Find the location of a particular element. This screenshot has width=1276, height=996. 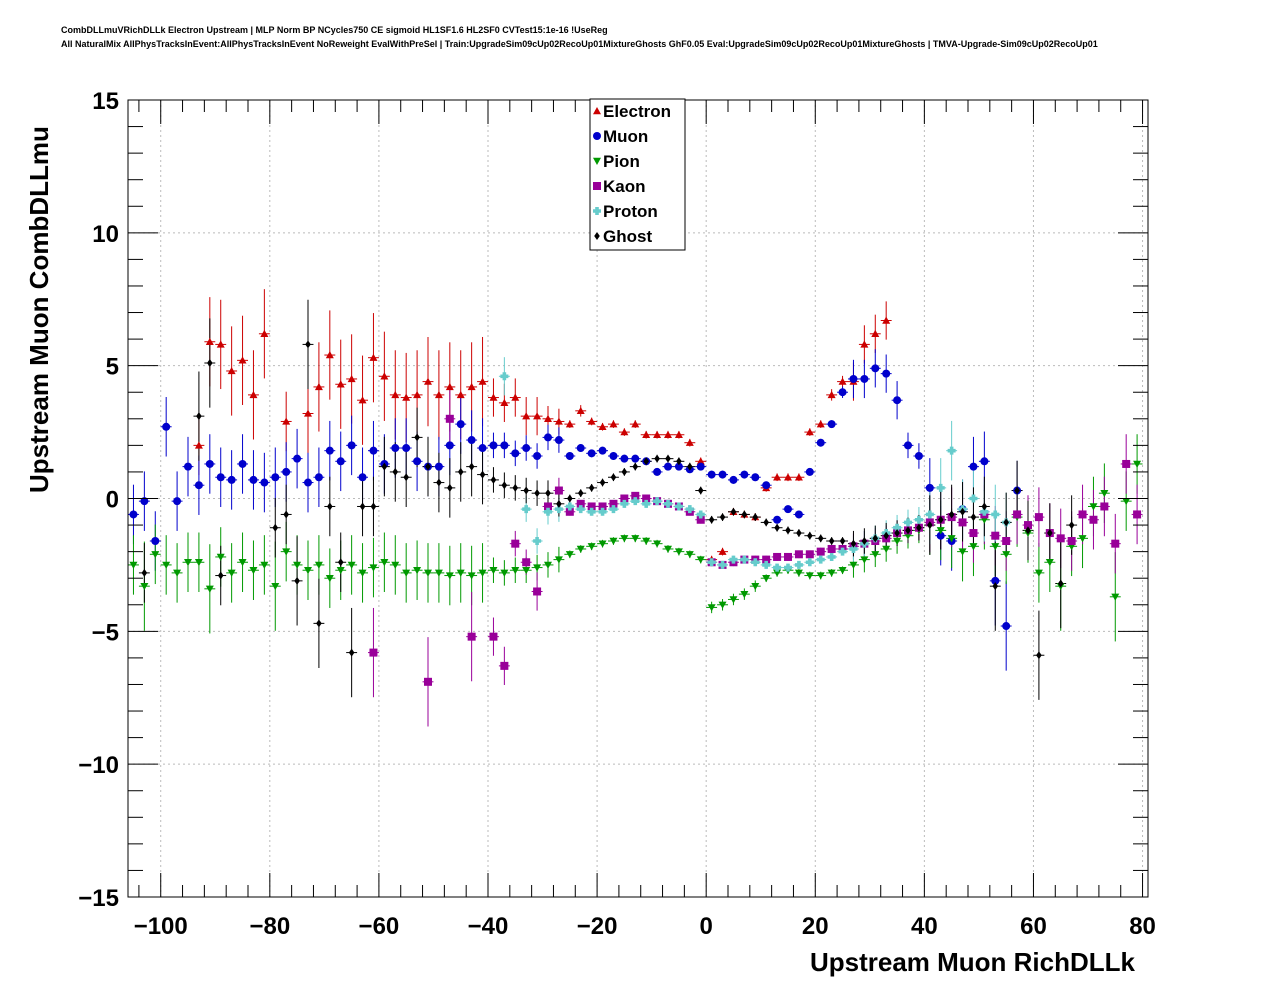

y-tick-label: 5 is located at coordinates (112, 367).